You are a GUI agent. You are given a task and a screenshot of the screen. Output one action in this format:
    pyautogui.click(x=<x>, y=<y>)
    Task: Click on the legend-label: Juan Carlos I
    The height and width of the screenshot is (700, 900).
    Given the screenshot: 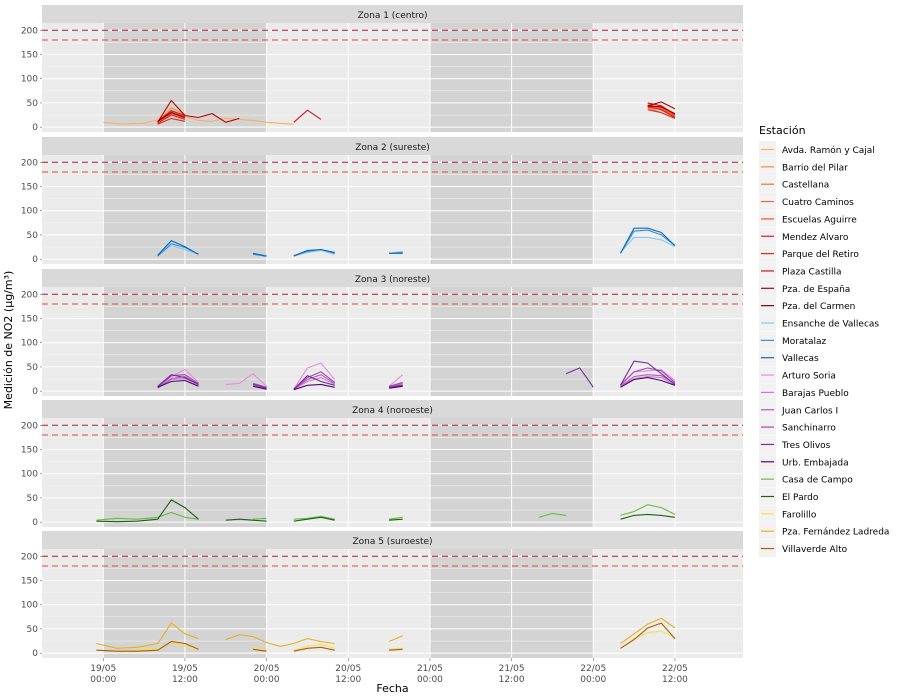 What is the action you would take?
    pyautogui.click(x=809, y=411)
    